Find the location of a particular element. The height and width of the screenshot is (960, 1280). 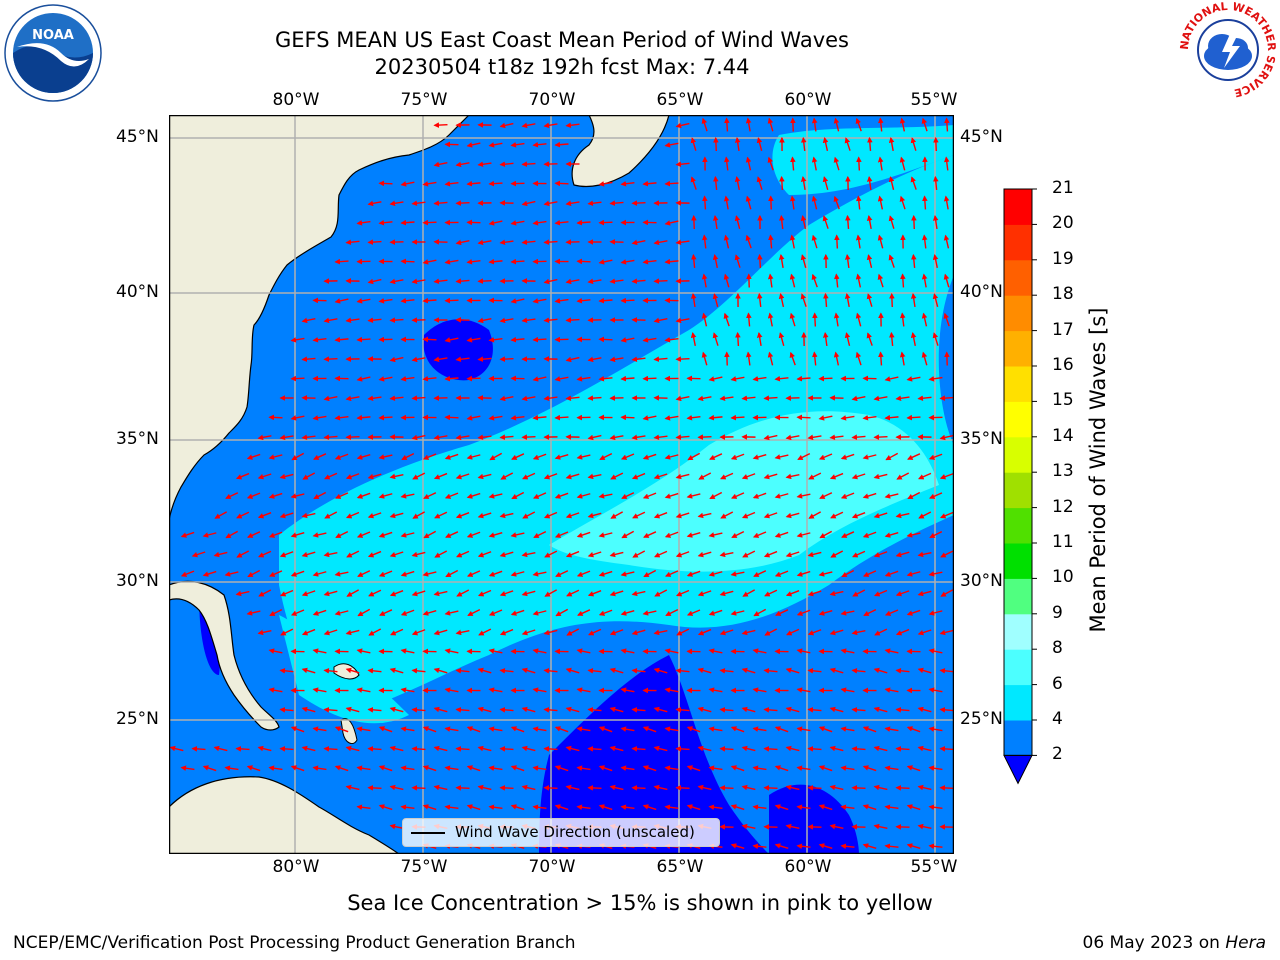

page-subtitle: 20230504 t18z 192h fcst Max: 7.44 is located at coordinates (562, 67).